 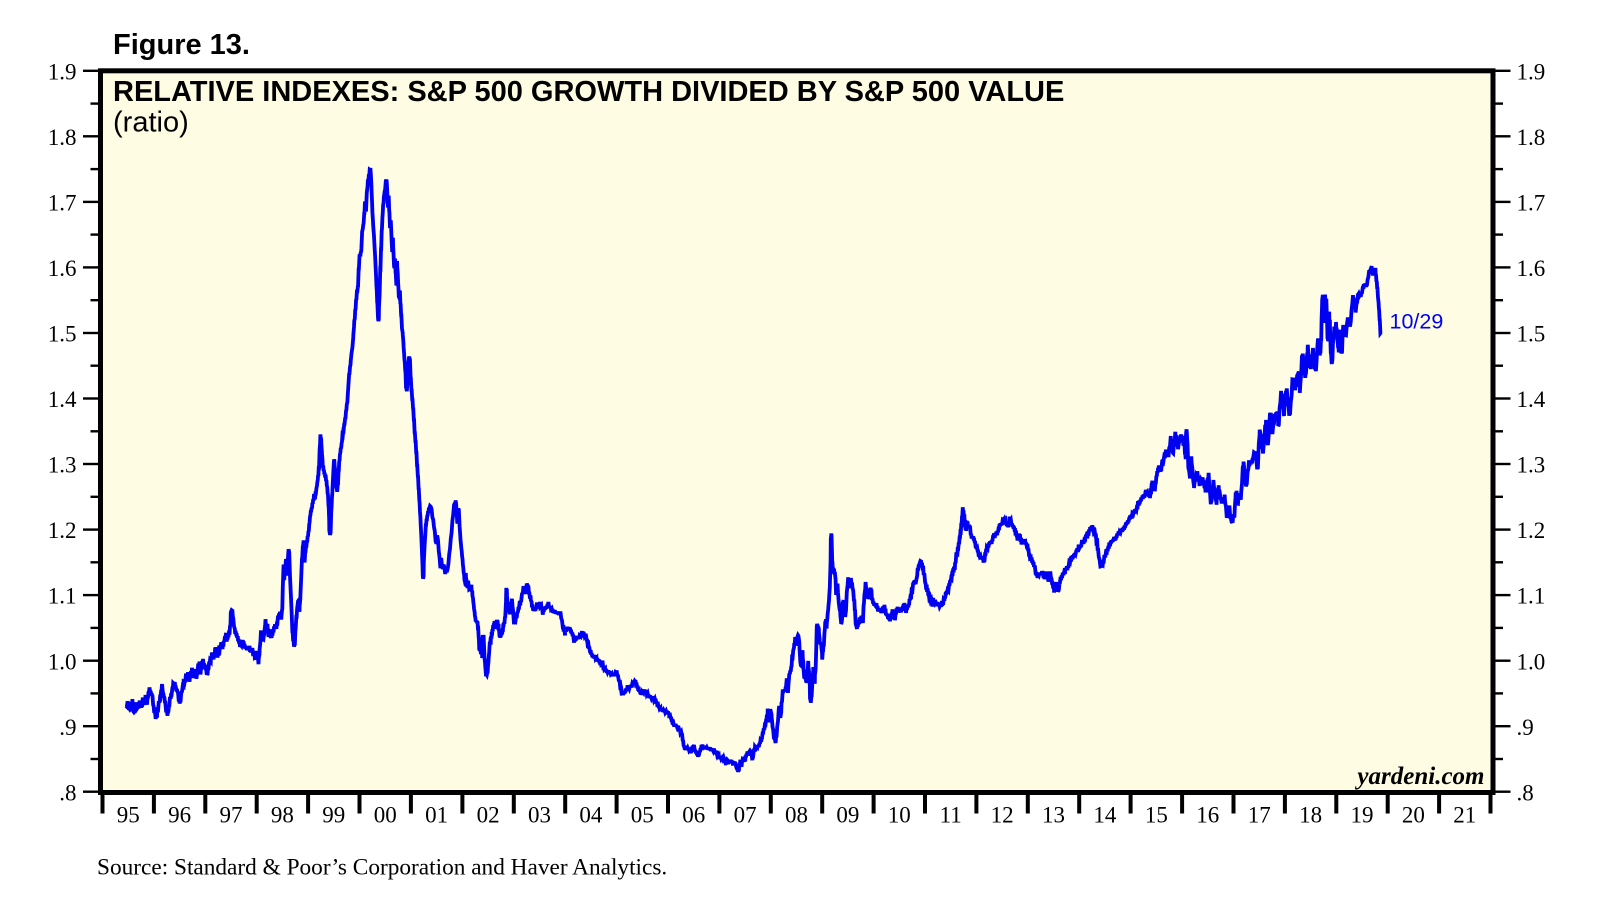 What do you see at coordinates (1419, 776) in the screenshot?
I see `svg-text: yardeni.com` at bounding box center [1419, 776].